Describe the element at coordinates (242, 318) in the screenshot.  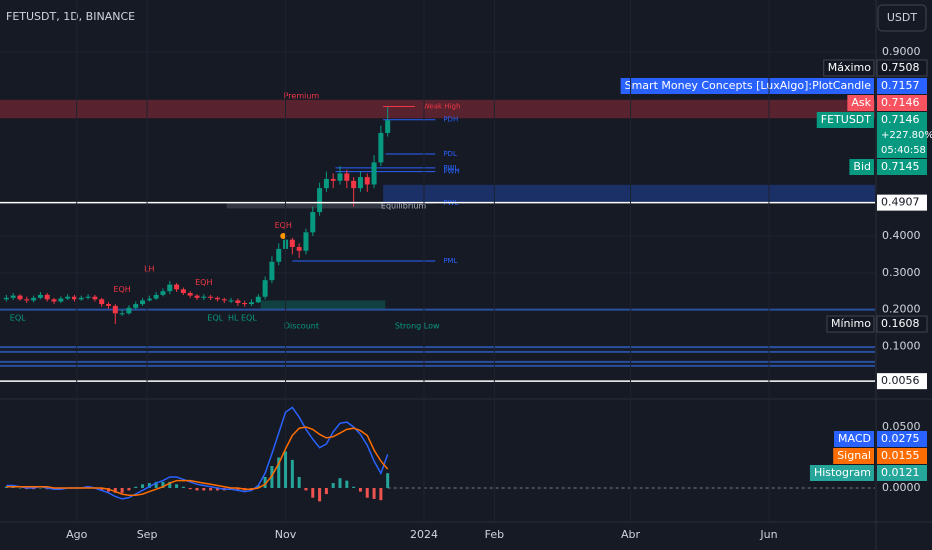
I see `annotation: HL EQL` at that location.